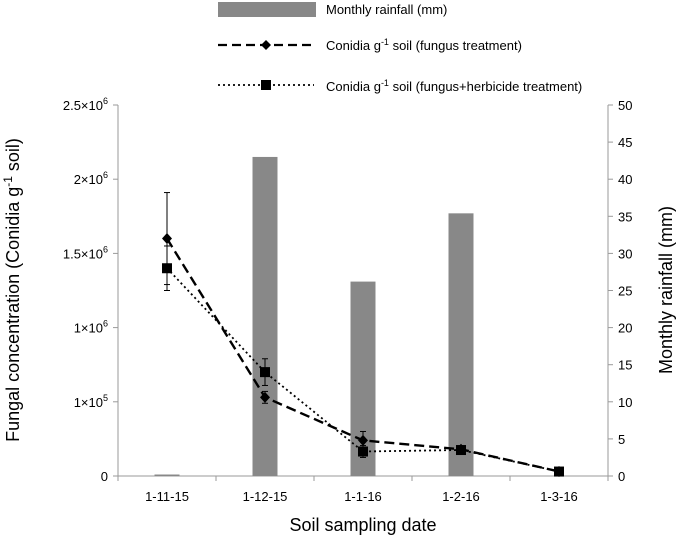 This screenshot has width=686, height=541. Describe the element at coordinates (621, 476) in the screenshot. I see `right-tick-label: 0` at that location.